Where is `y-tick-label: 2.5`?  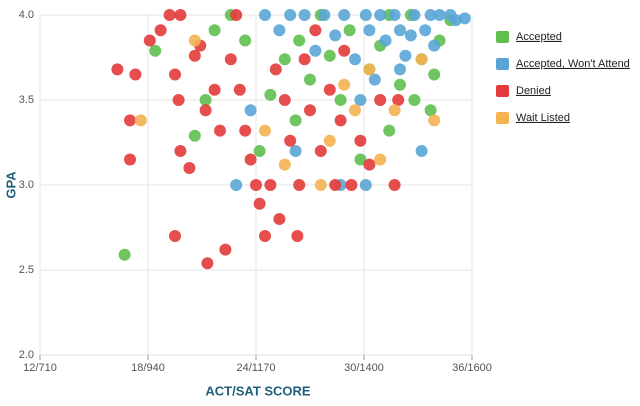 y-tick-label: 2.5 is located at coordinates (26, 270).